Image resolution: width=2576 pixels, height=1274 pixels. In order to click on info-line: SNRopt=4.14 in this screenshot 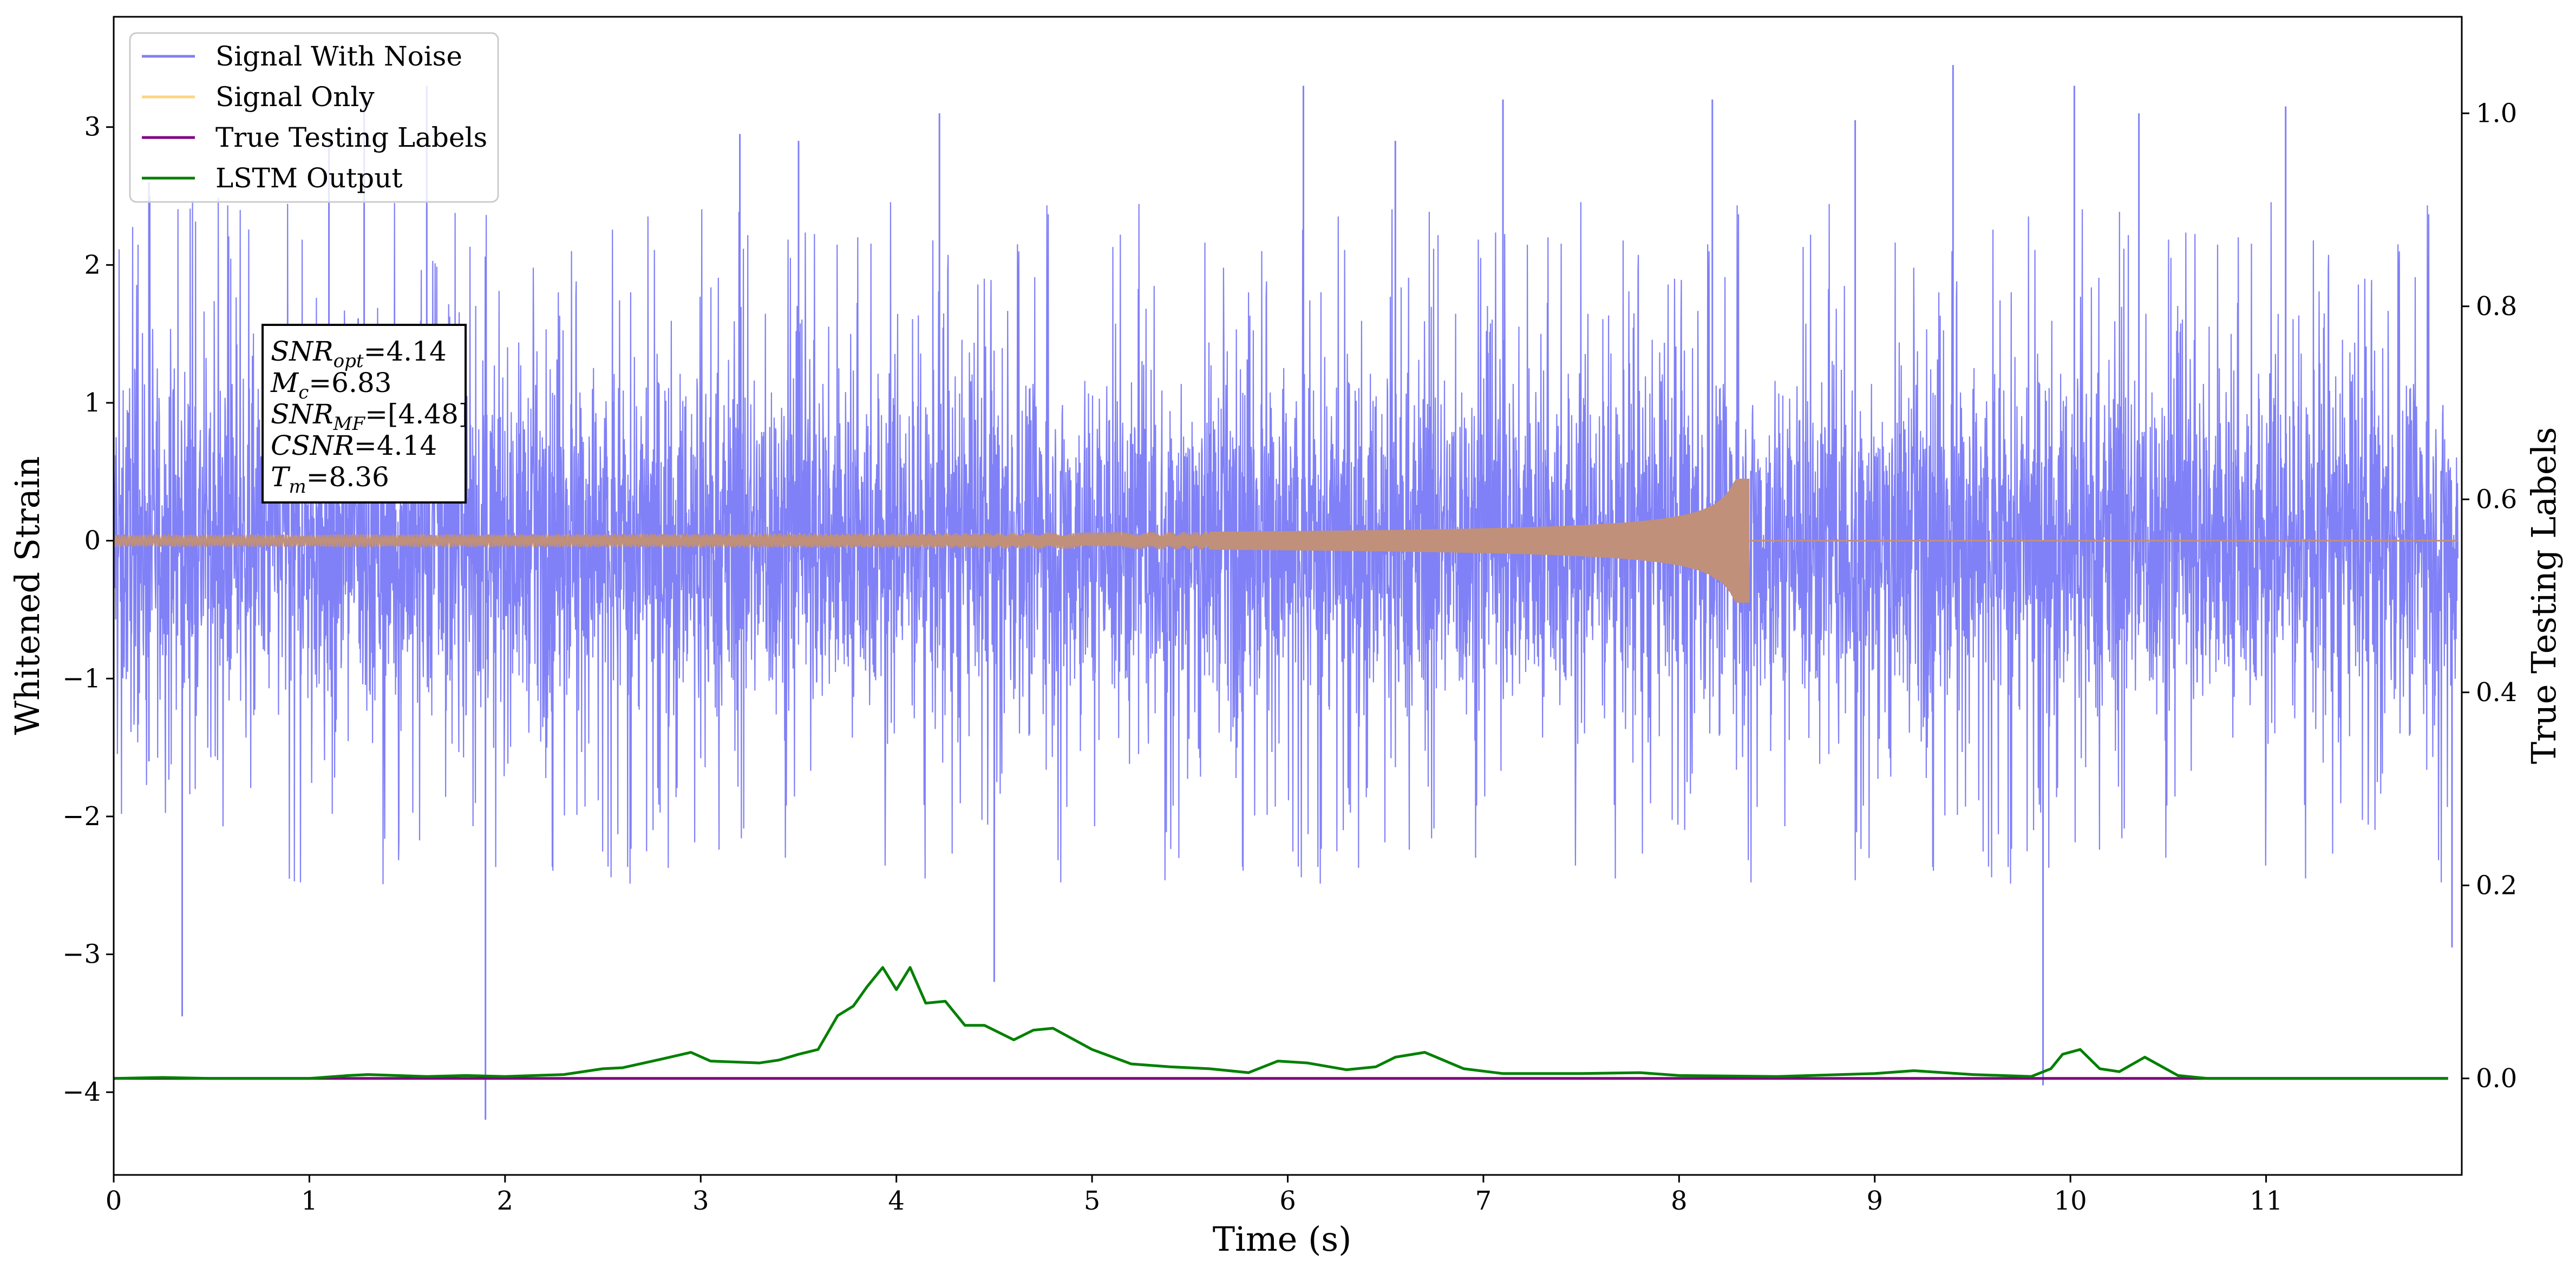, I will do `click(359, 354)`.